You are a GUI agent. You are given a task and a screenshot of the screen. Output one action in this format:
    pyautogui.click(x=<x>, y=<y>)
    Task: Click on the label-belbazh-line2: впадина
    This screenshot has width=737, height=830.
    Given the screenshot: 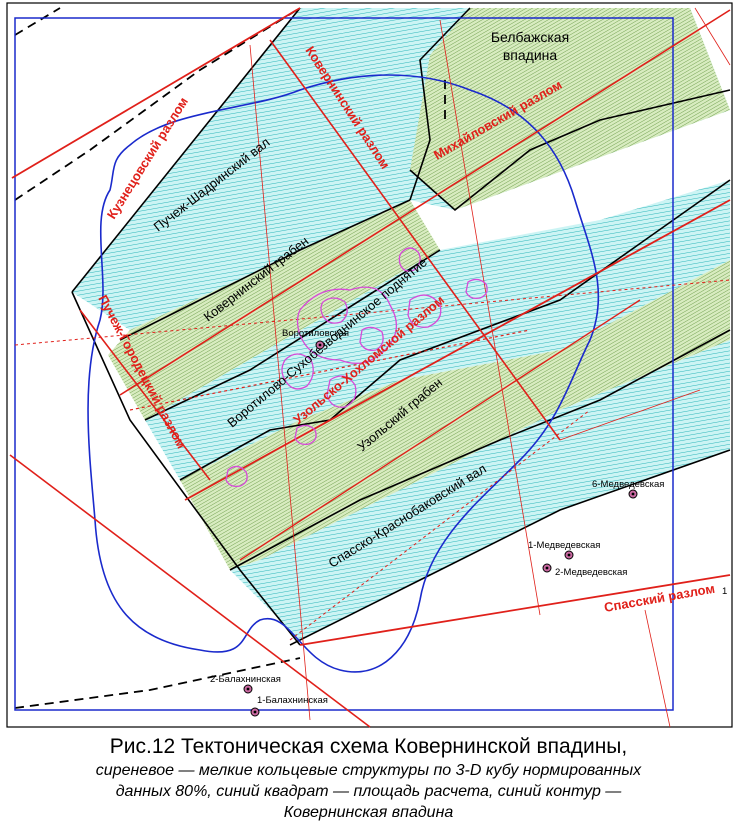 What is the action you would take?
    pyautogui.click(x=530, y=55)
    